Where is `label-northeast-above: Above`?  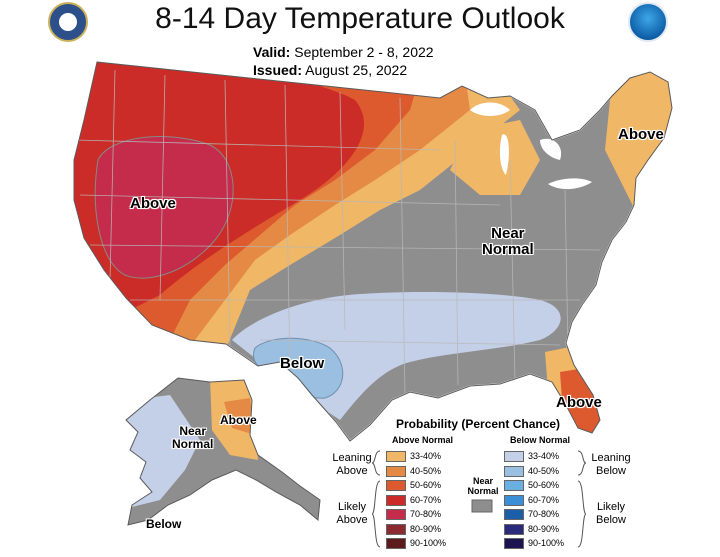
label-northeast-above: Above is located at coordinates (641, 134).